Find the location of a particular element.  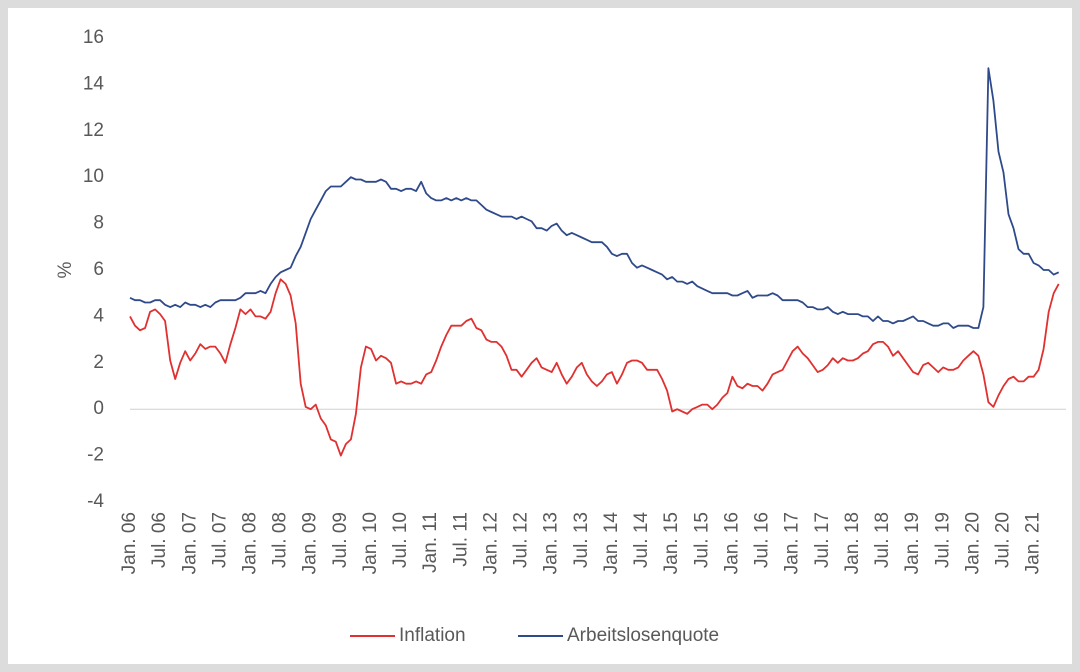

x-tick-label: Jan. 18 is located at coordinates (852, 543).